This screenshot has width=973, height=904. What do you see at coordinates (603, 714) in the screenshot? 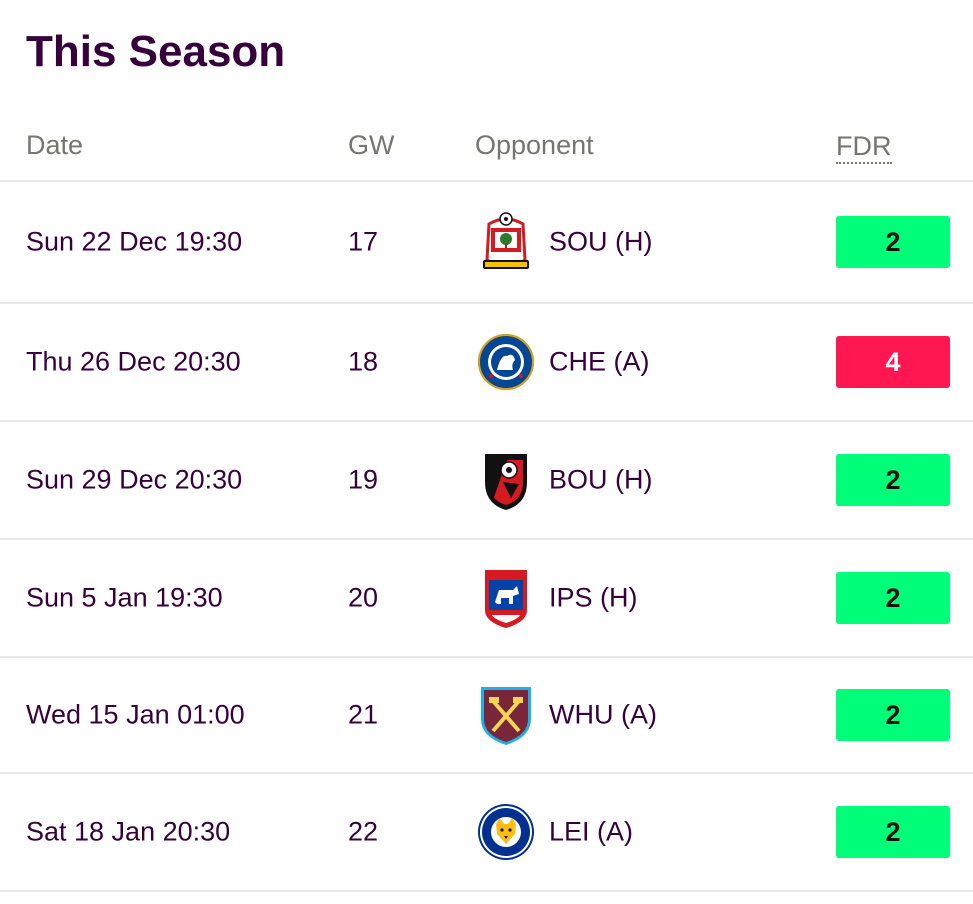
I see `fixture-opponent: WHU (A)` at bounding box center [603, 714].